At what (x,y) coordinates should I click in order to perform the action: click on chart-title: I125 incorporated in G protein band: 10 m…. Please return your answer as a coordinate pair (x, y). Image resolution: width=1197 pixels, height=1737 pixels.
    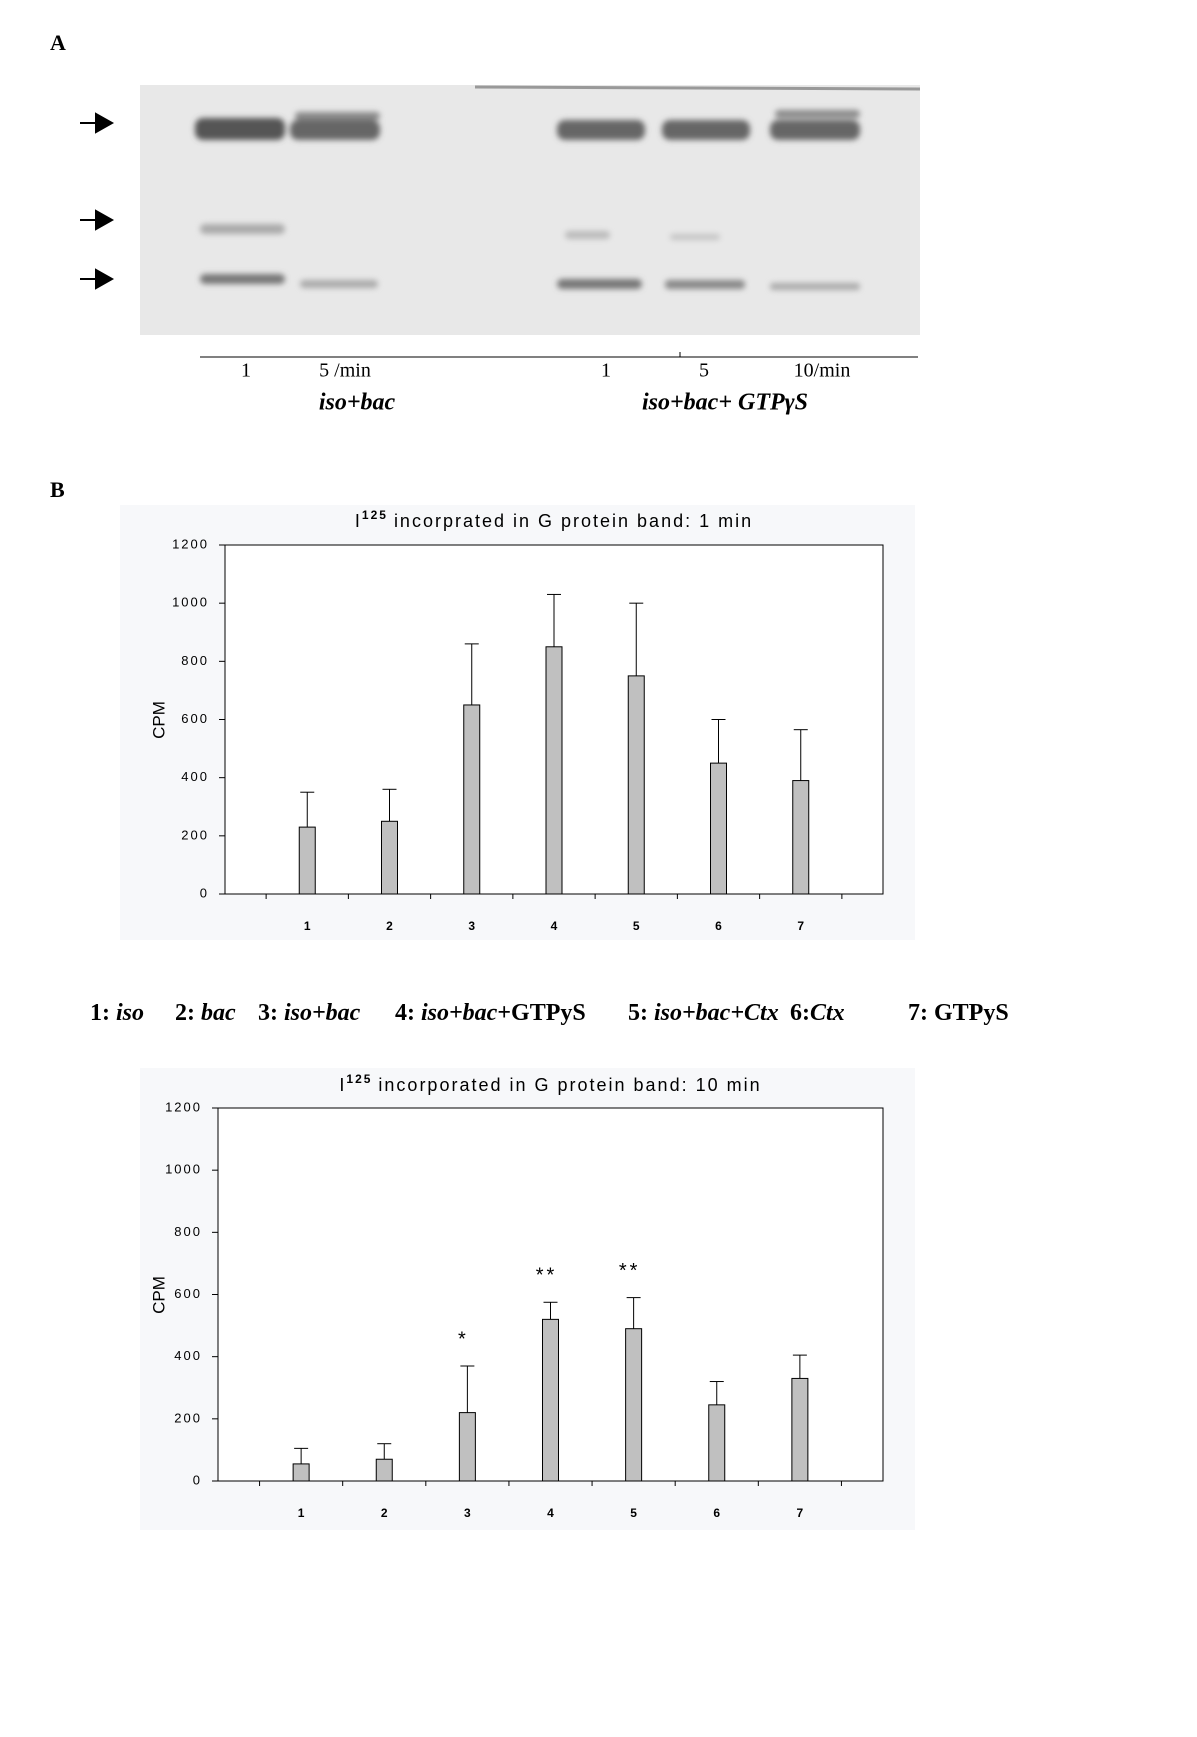
    Looking at the image, I should click on (550, 1083).